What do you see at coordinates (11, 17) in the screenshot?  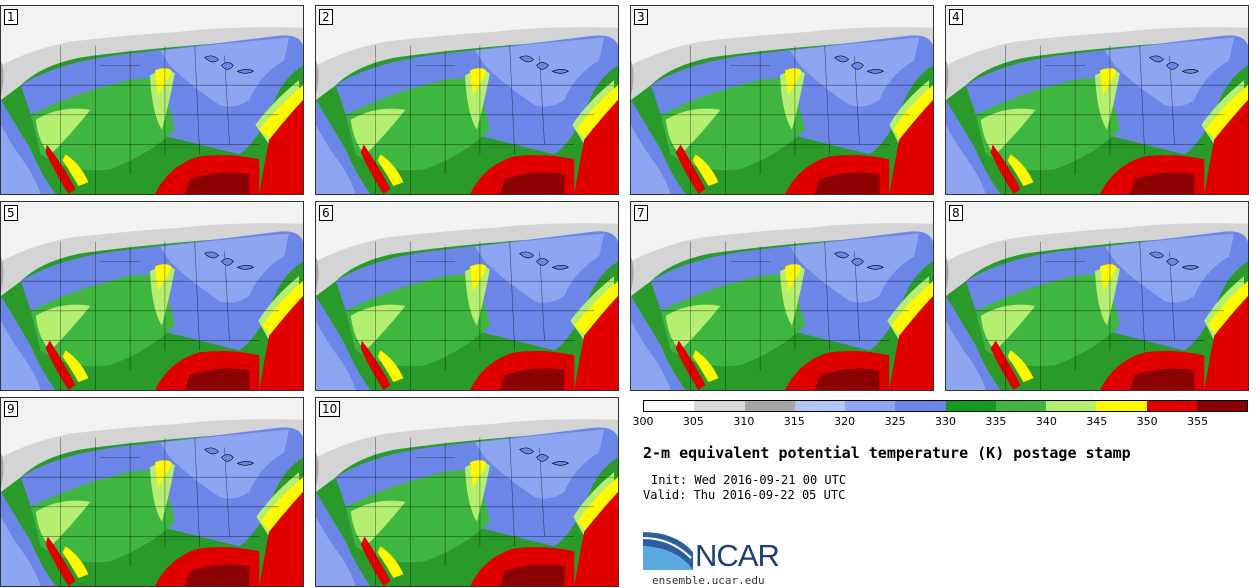 I see `member-number-label: 1` at bounding box center [11, 17].